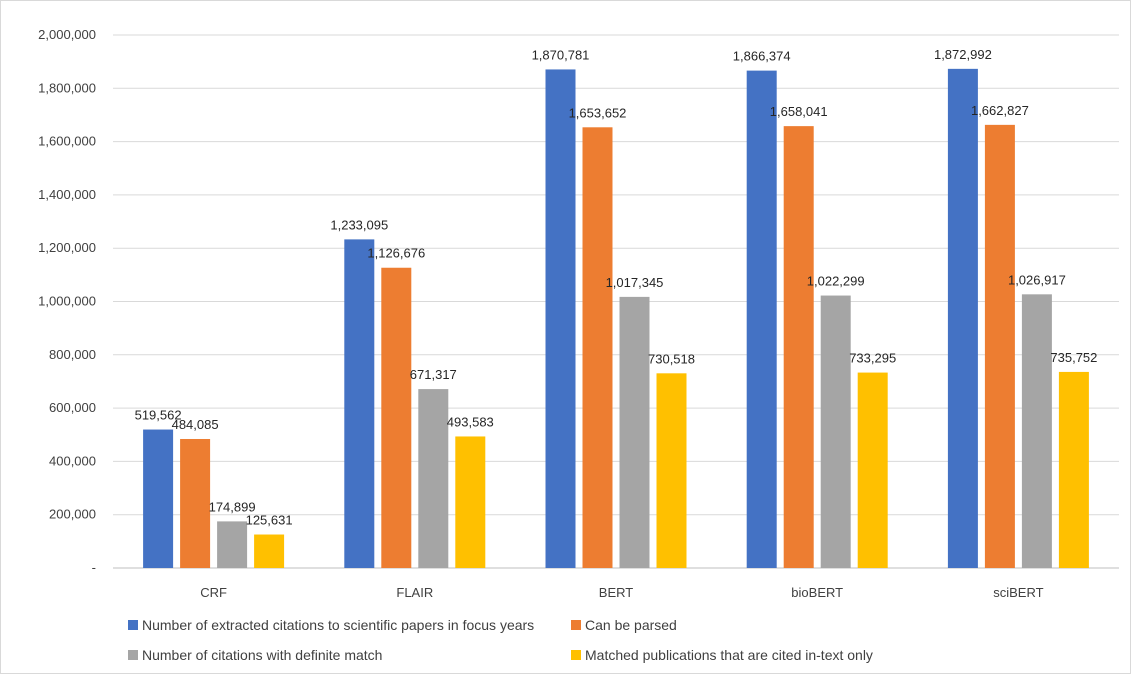  I want to click on data-label: 733,295, so click(872, 358).